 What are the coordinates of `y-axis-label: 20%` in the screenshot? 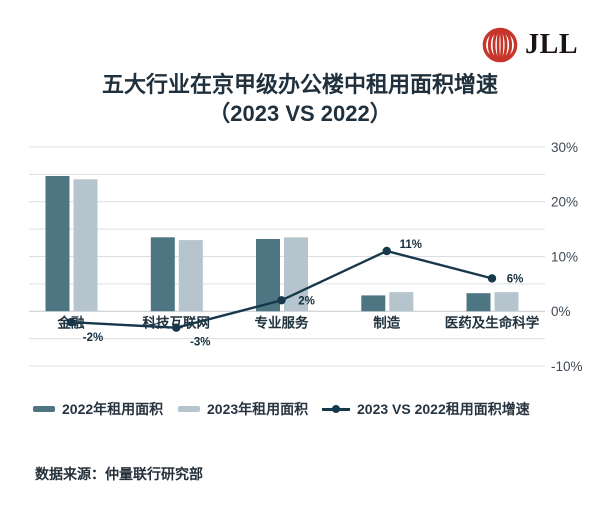 It's located at (564, 202).